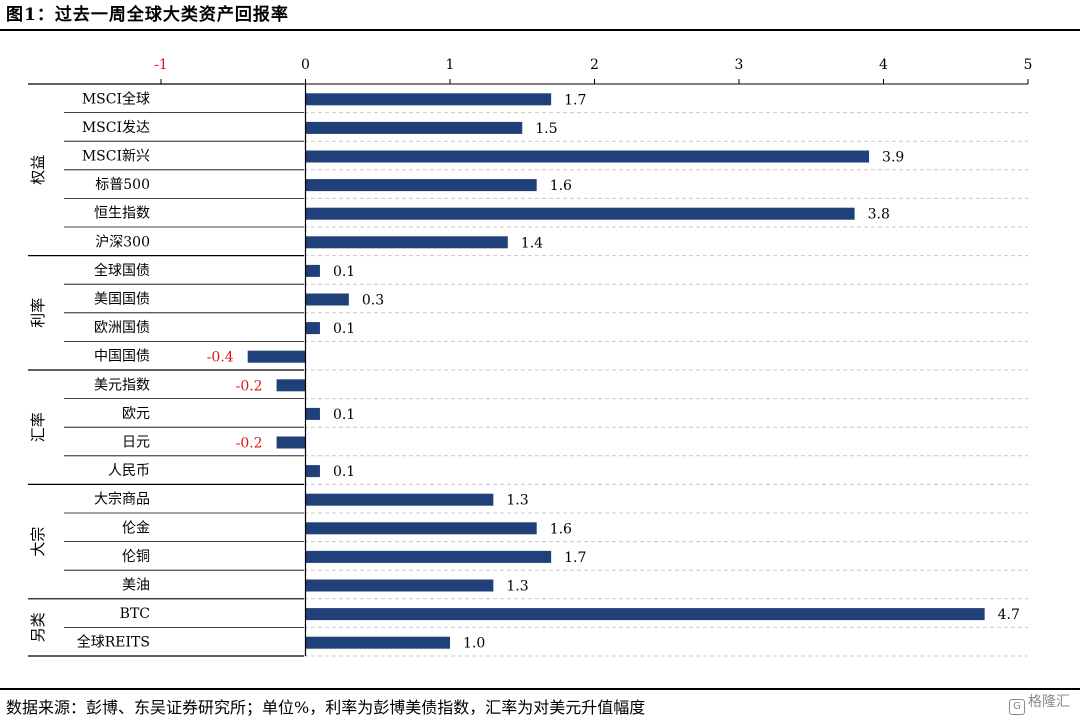 Image resolution: width=1080 pixels, height=718 pixels. What do you see at coordinates (883, 65) in the screenshot?
I see `x-tick-label: 4` at bounding box center [883, 65].